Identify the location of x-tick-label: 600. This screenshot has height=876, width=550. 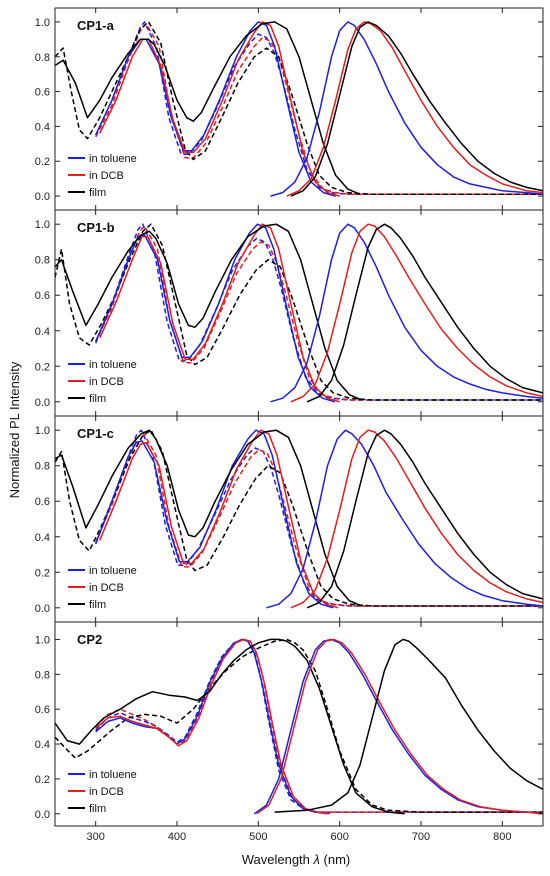
(339, 837).